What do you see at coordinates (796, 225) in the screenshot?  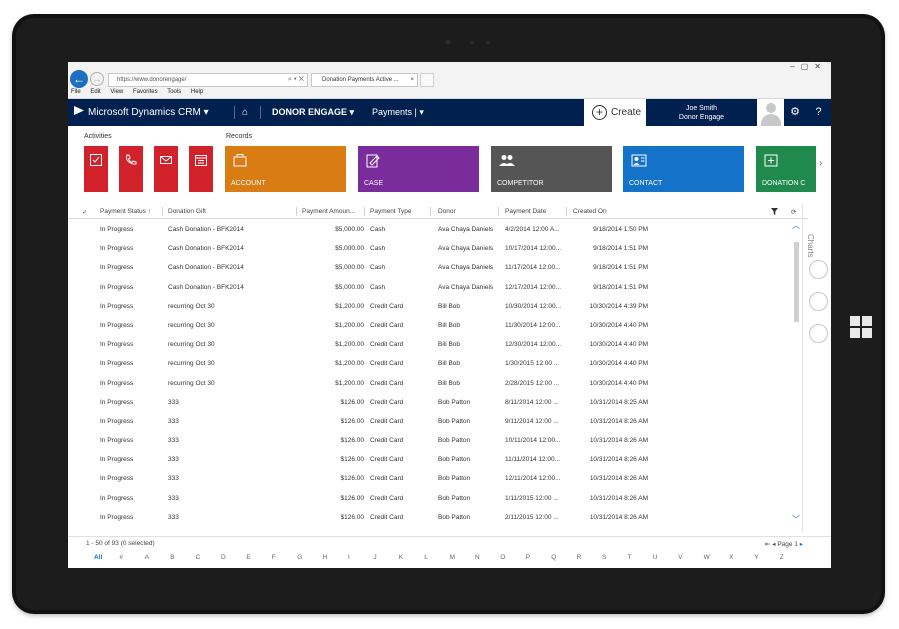 I see `scroll-up-icon: ︿` at bounding box center [796, 225].